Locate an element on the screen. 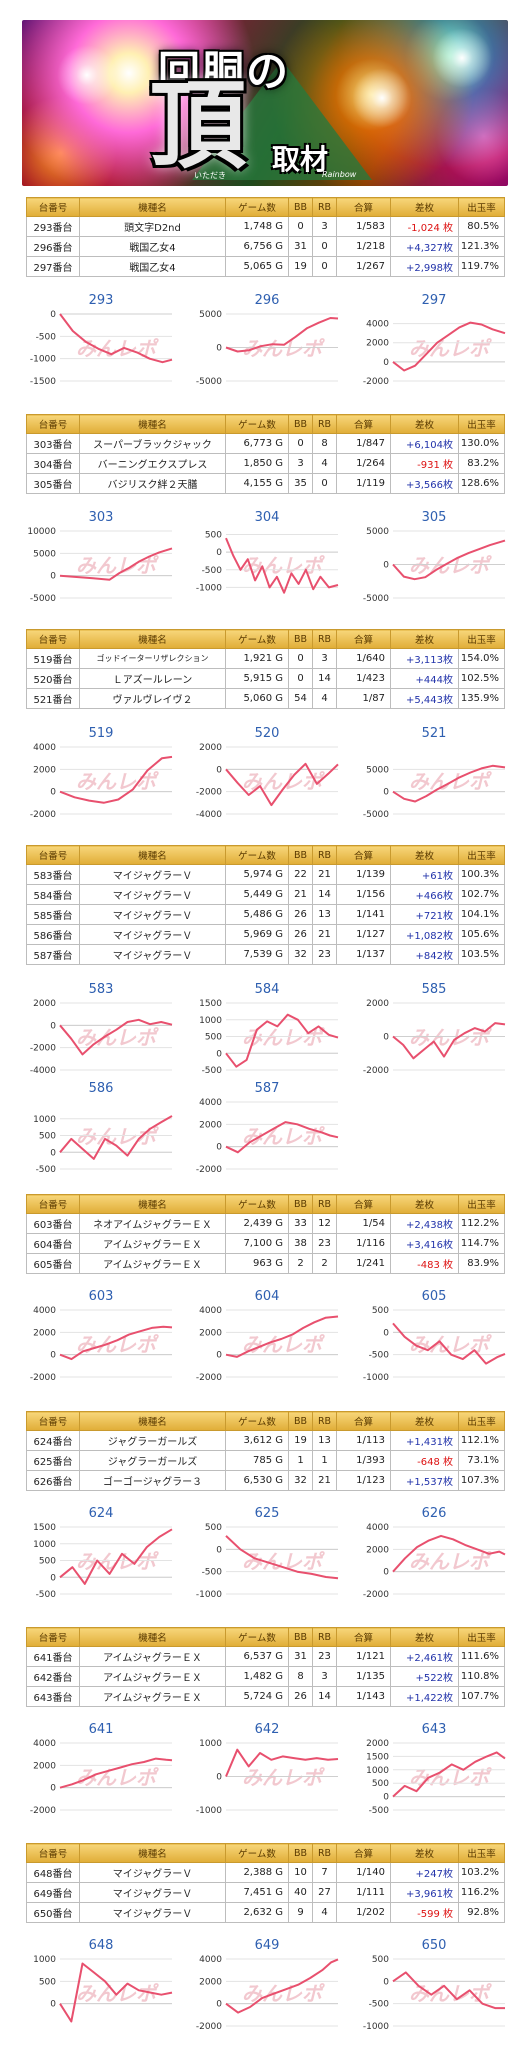  payout-rate-cell: 154.0% is located at coordinates (481, 658).